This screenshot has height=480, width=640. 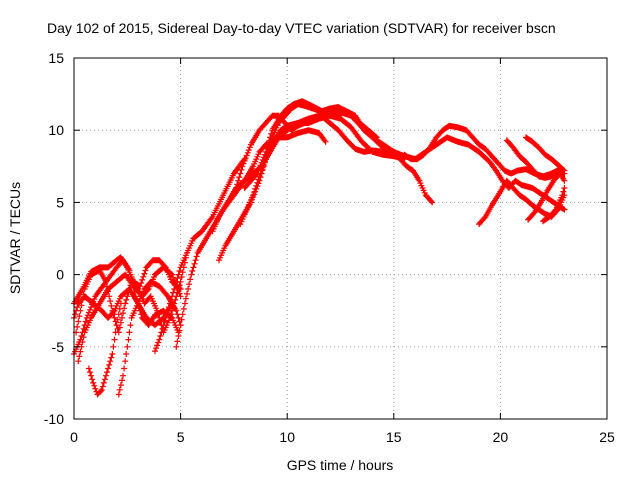 What do you see at coordinates (287, 437) in the screenshot?
I see `x-tick-label: 10` at bounding box center [287, 437].